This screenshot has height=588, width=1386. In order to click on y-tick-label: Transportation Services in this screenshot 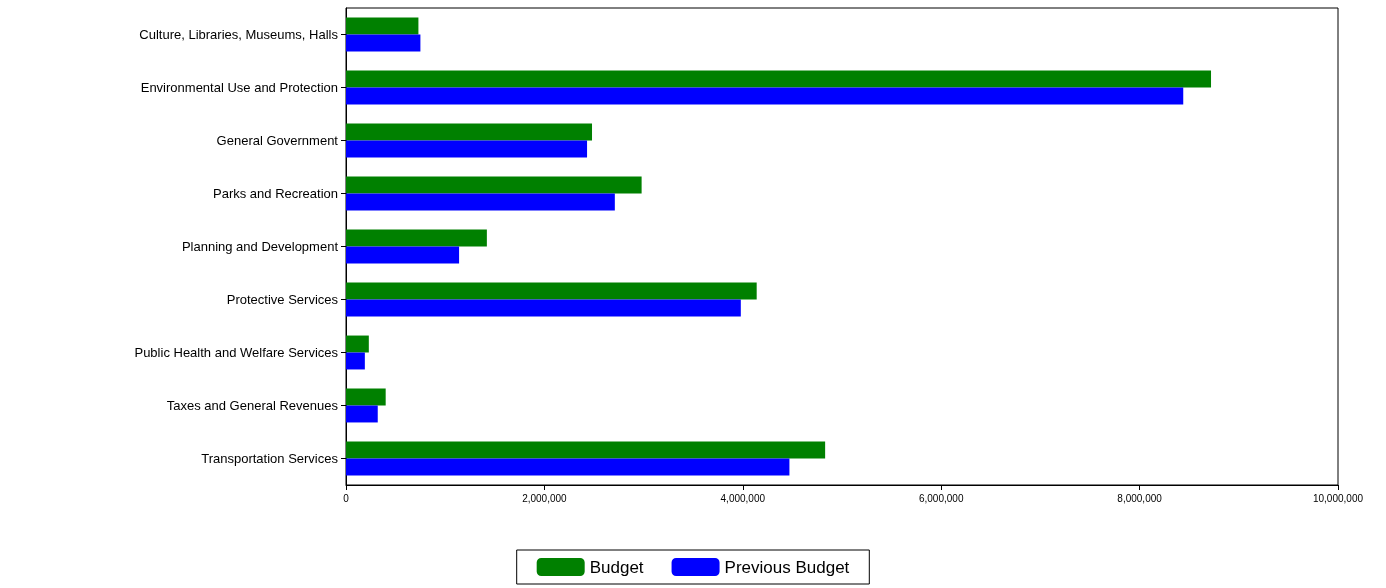, I will do `click(270, 458)`.